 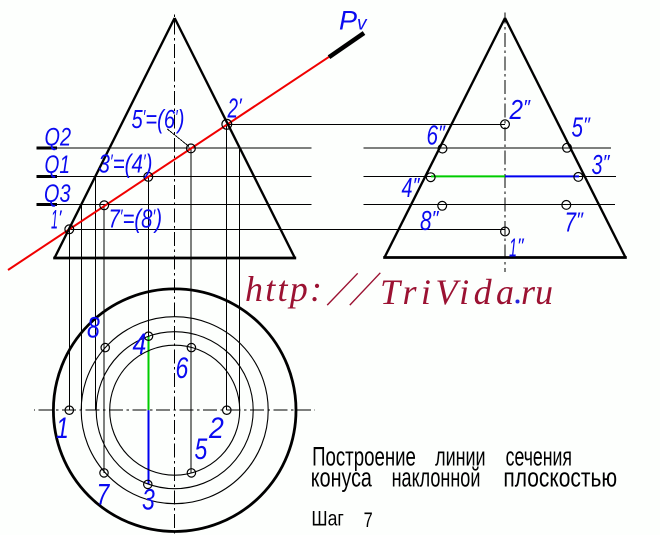 I want to click on svg-text: 7″, so click(x=575, y=222).